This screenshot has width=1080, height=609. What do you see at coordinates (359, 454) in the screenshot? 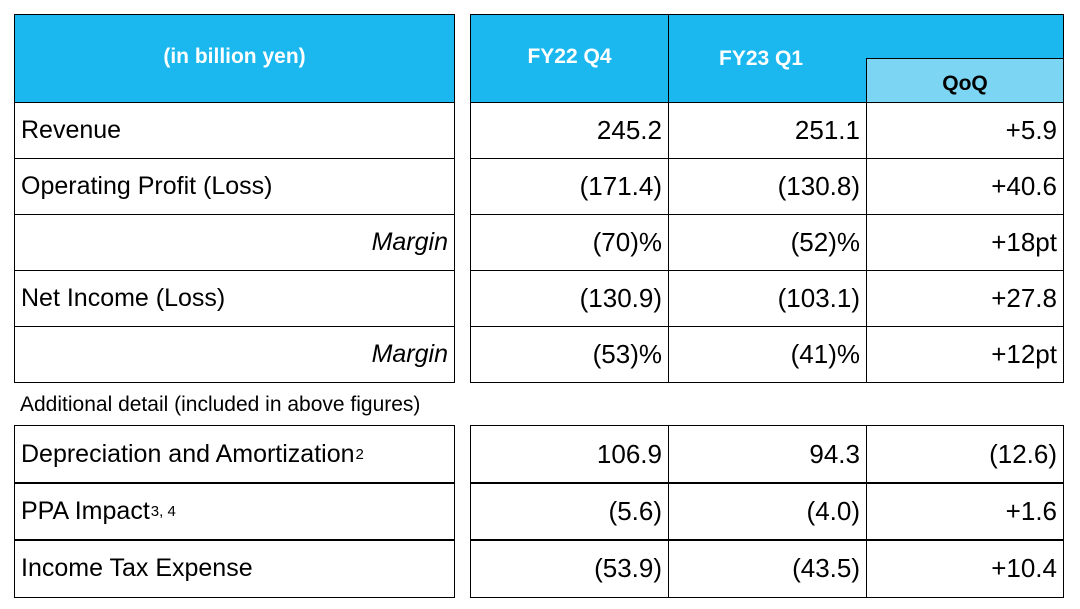
I see `footnote-mark: 2` at bounding box center [359, 454].